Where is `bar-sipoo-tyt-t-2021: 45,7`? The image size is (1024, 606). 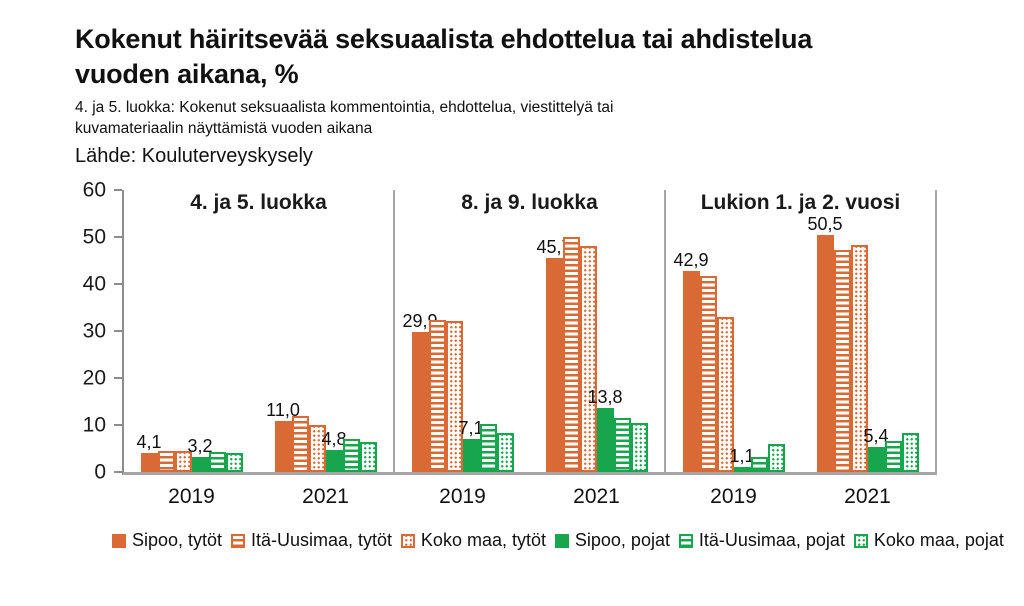
bar-sipoo-tyt-t-2021: 45,7 is located at coordinates (554, 355).